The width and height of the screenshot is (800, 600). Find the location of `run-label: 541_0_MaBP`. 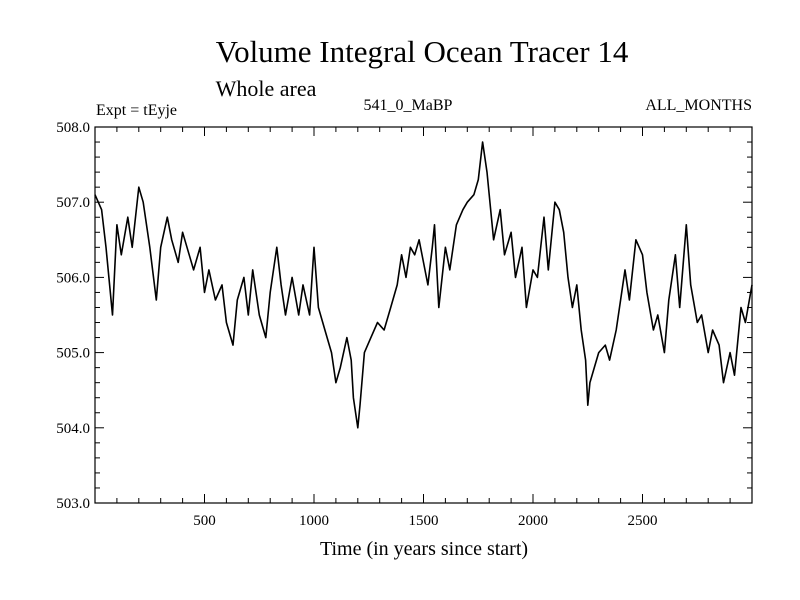

run-label: 541_0_MaBP is located at coordinates (408, 105).